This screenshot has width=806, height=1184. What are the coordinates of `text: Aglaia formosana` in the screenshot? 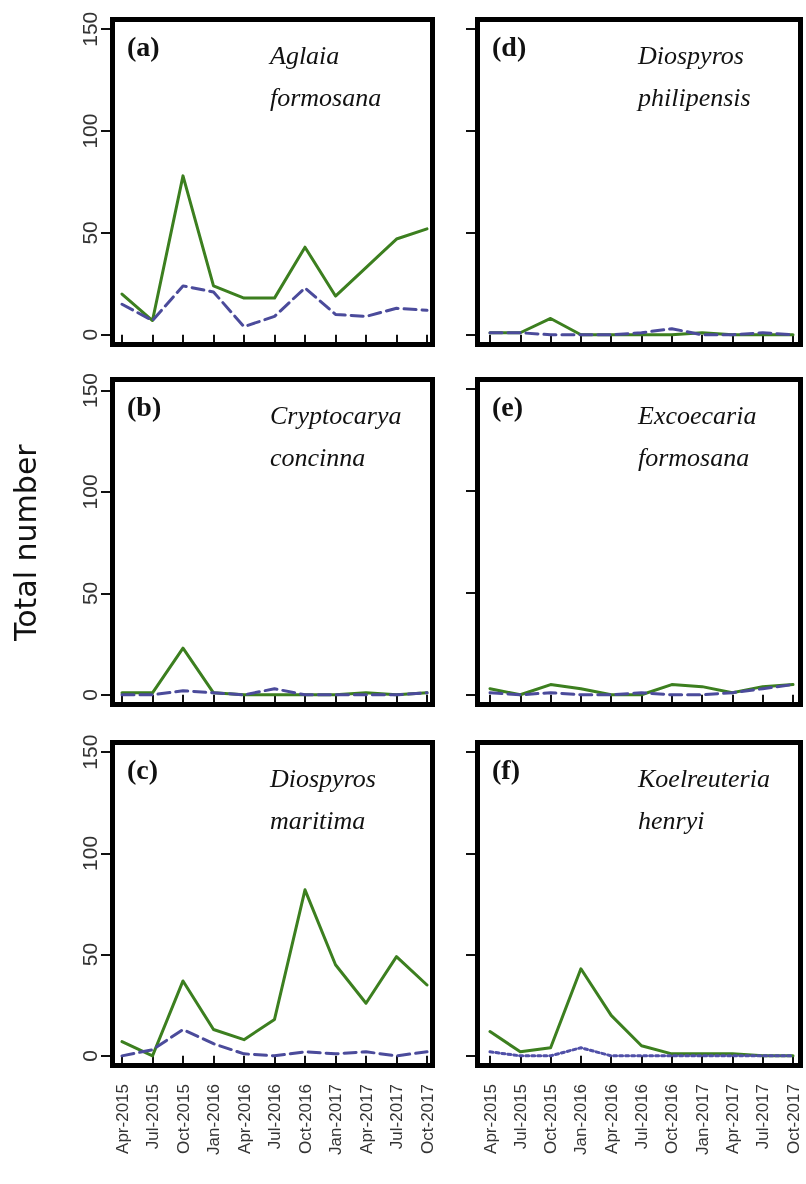 It's located at (325, 76).